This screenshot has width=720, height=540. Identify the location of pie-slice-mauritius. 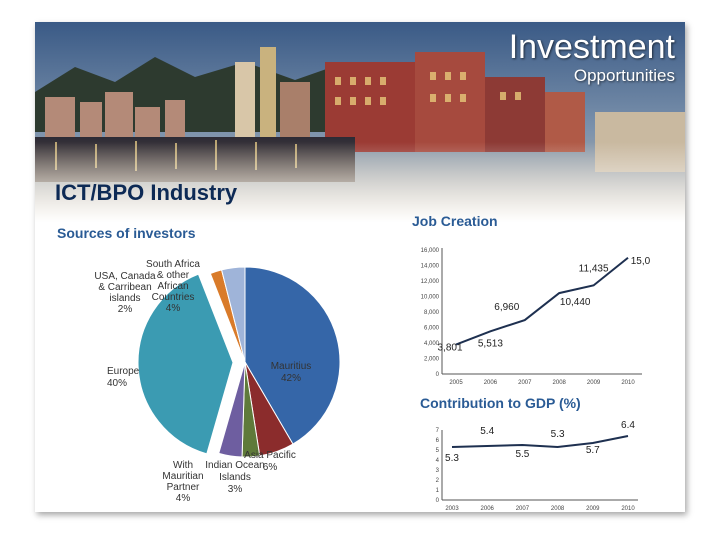
(292, 355).